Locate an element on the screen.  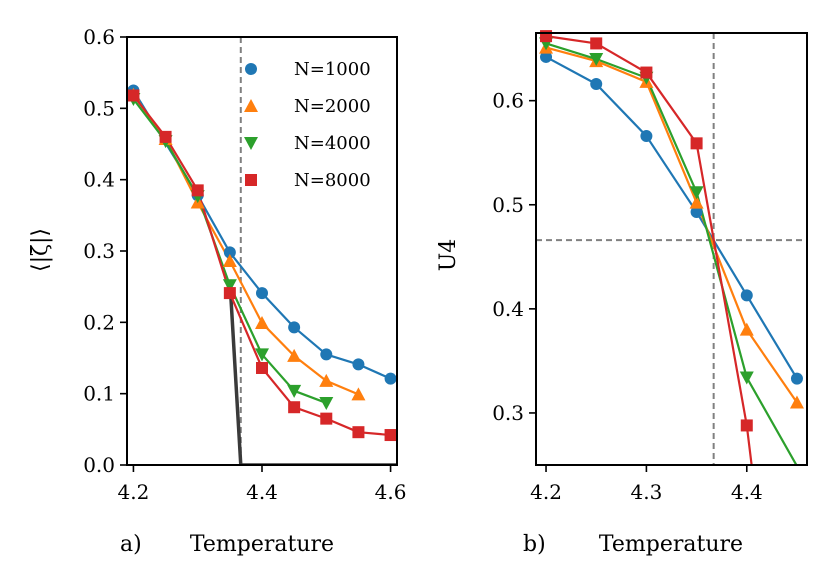
x-tick-label: 4.3 is located at coordinates (647, 492).